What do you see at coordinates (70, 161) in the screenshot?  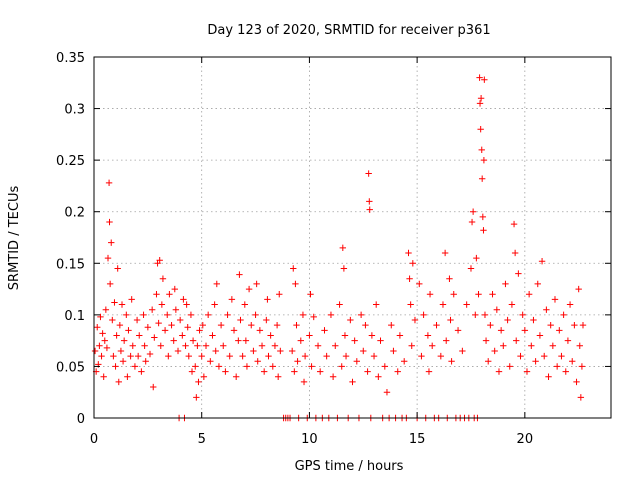 I see `y-tick-label: 0.25` at bounding box center [70, 161].